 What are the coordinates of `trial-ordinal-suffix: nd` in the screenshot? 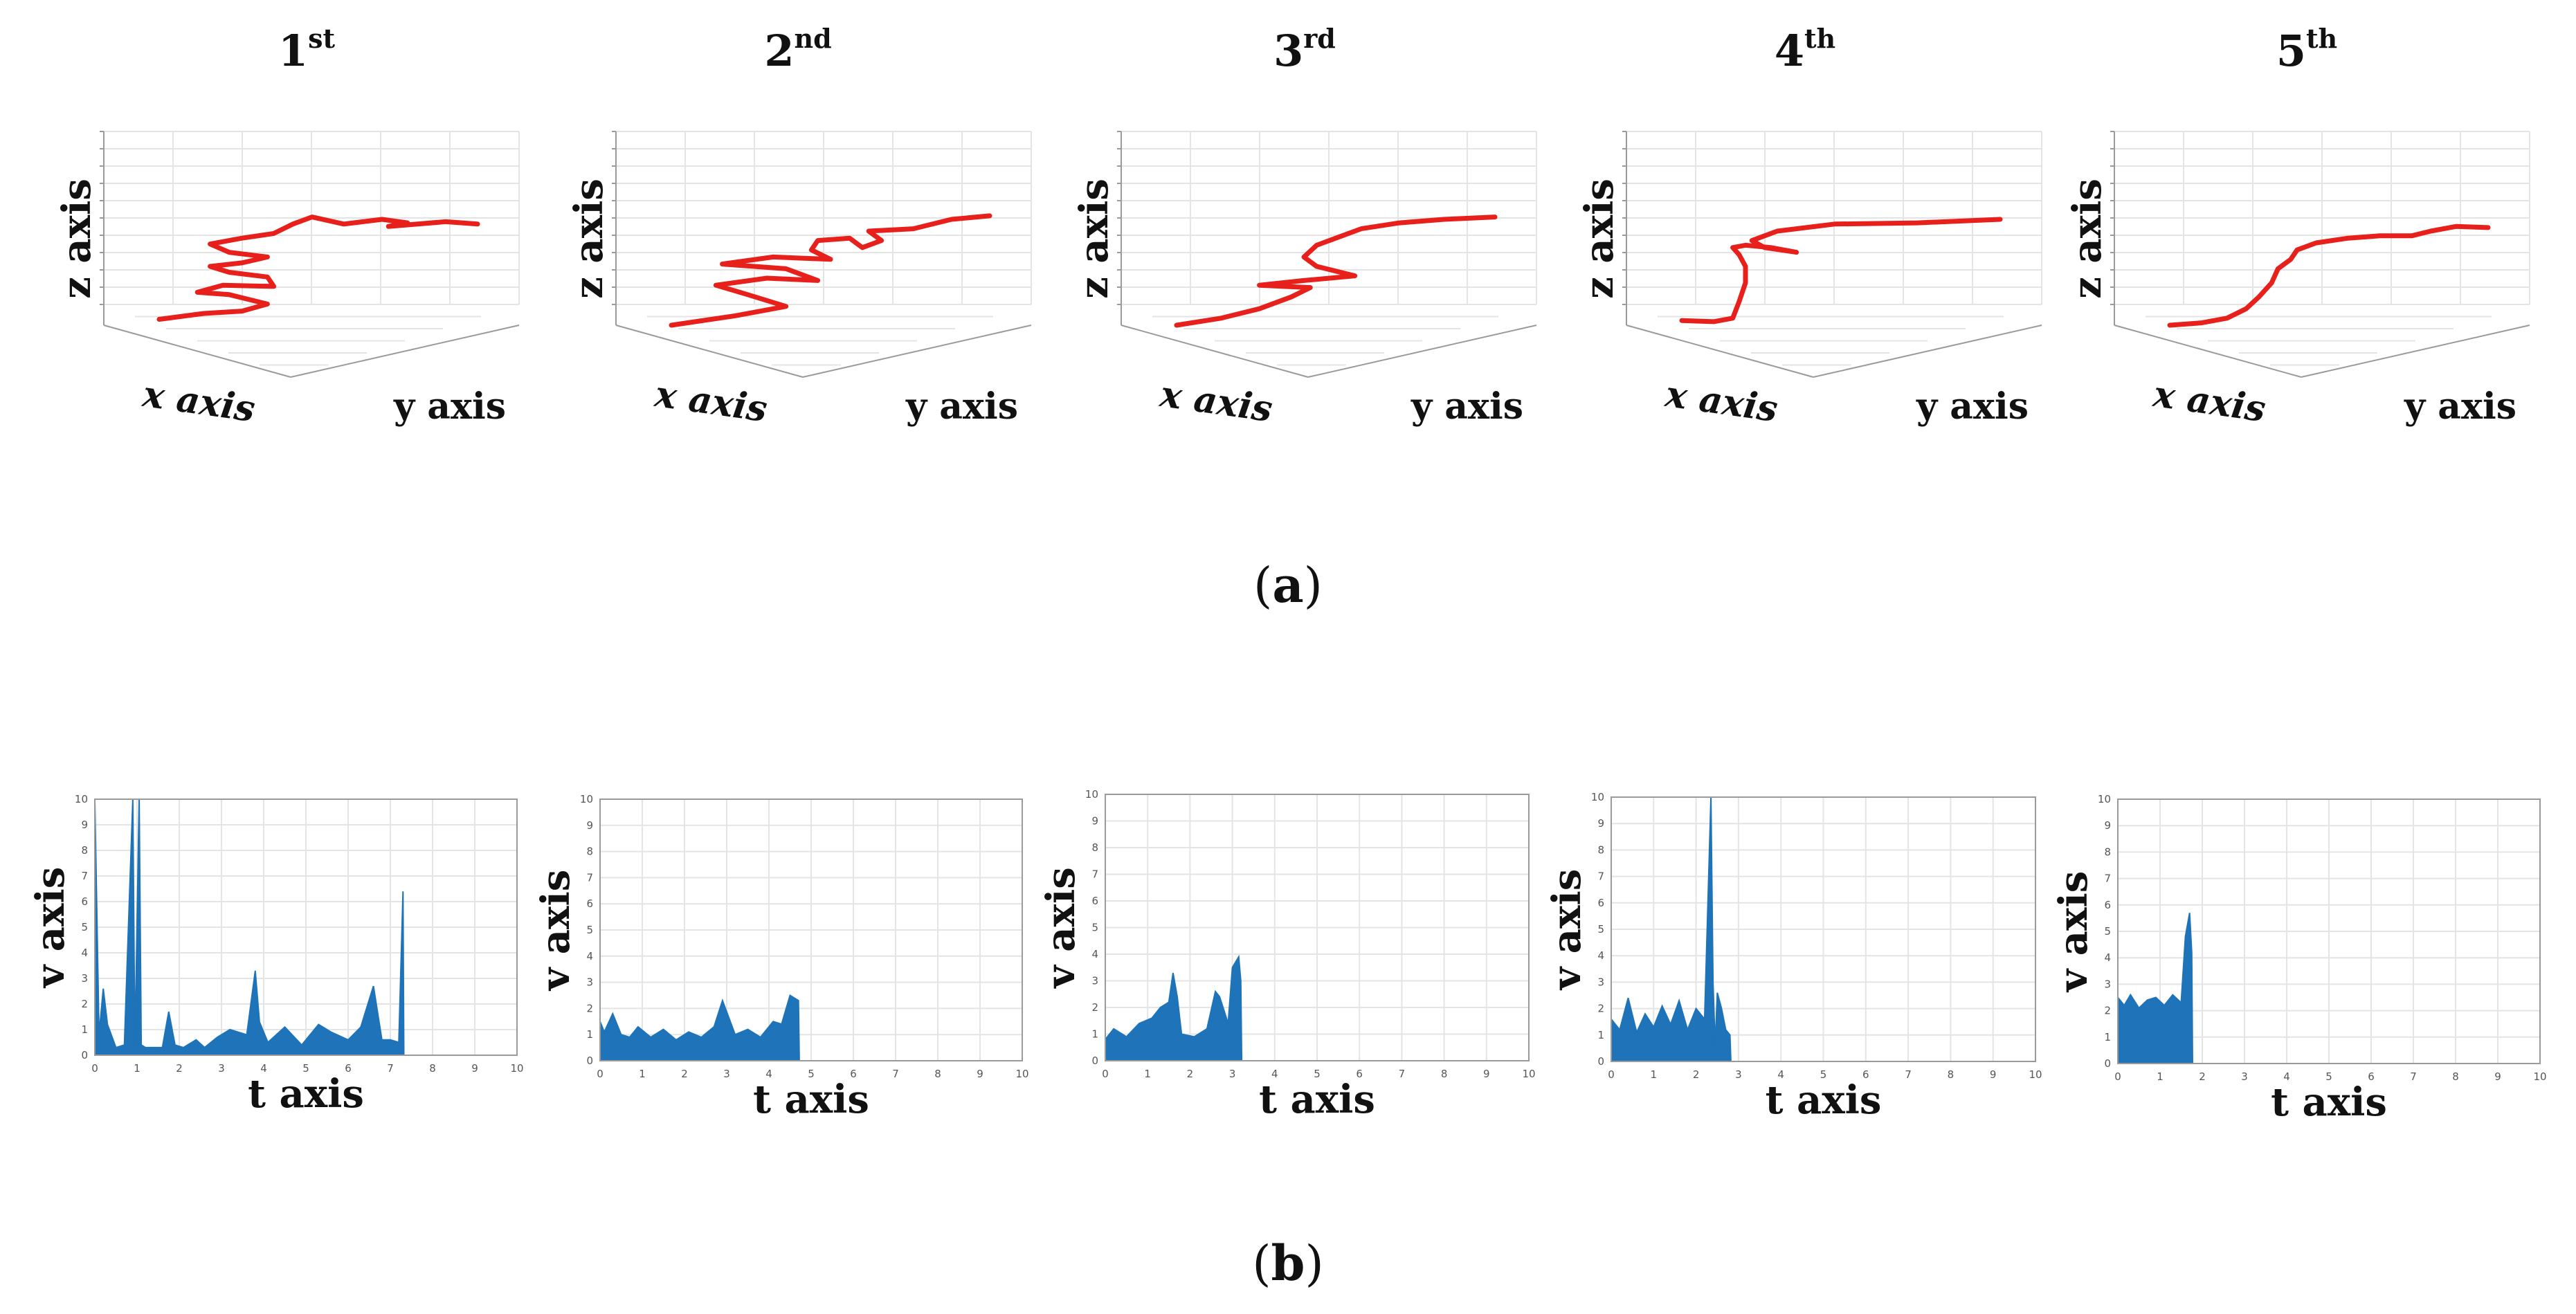 It's located at (812, 39).